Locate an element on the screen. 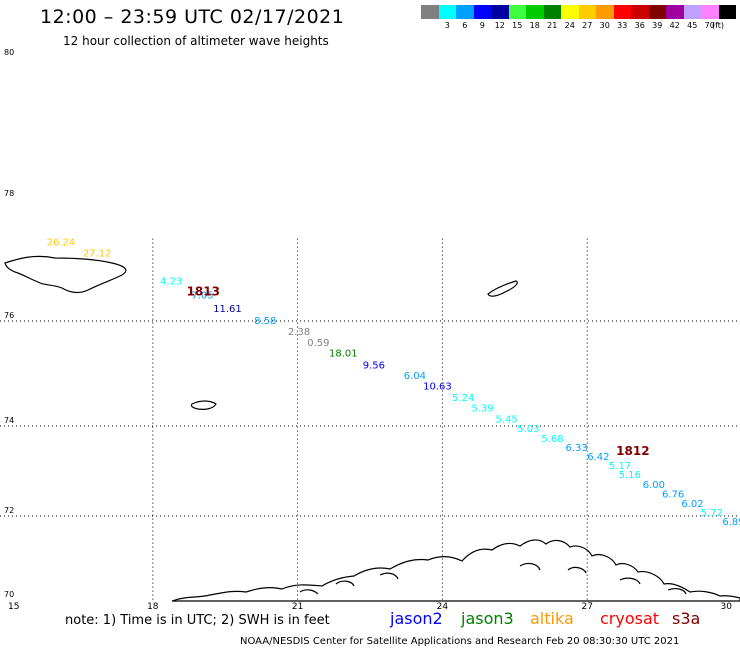  legend-entry: 42 is located at coordinates (675, 18).